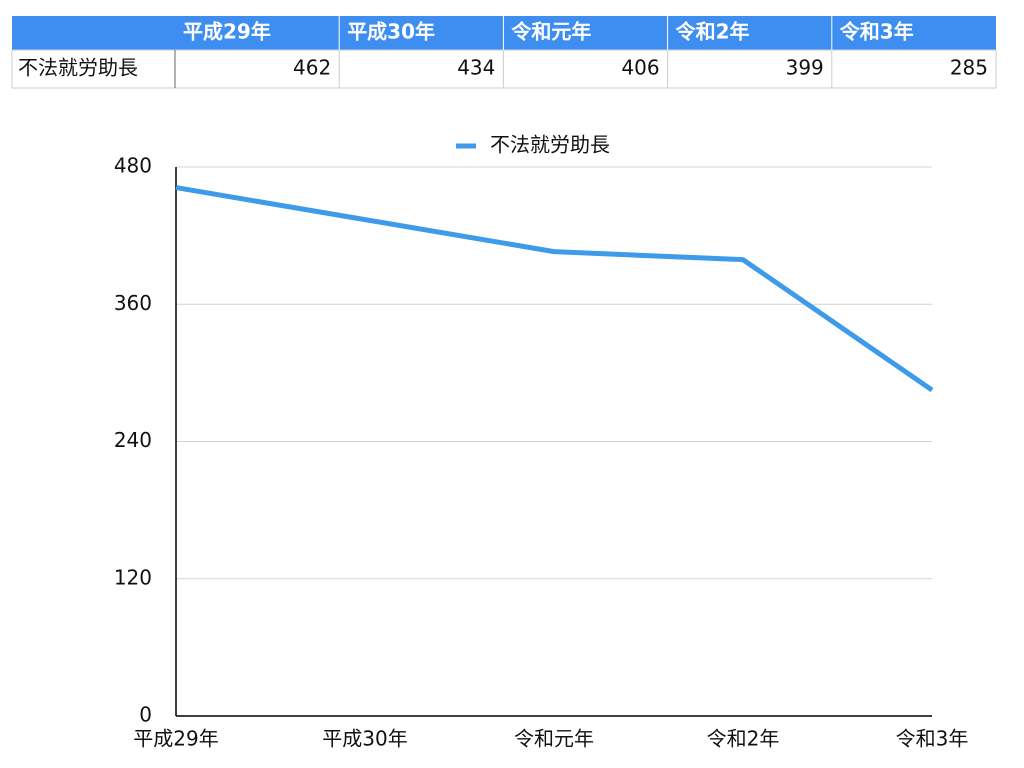 The height and width of the screenshot is (768, 1024). What do you see at coordinates (133, 440) in the screenshot?
I see `y-tick-label: 240` at bounding box center [133, 440].